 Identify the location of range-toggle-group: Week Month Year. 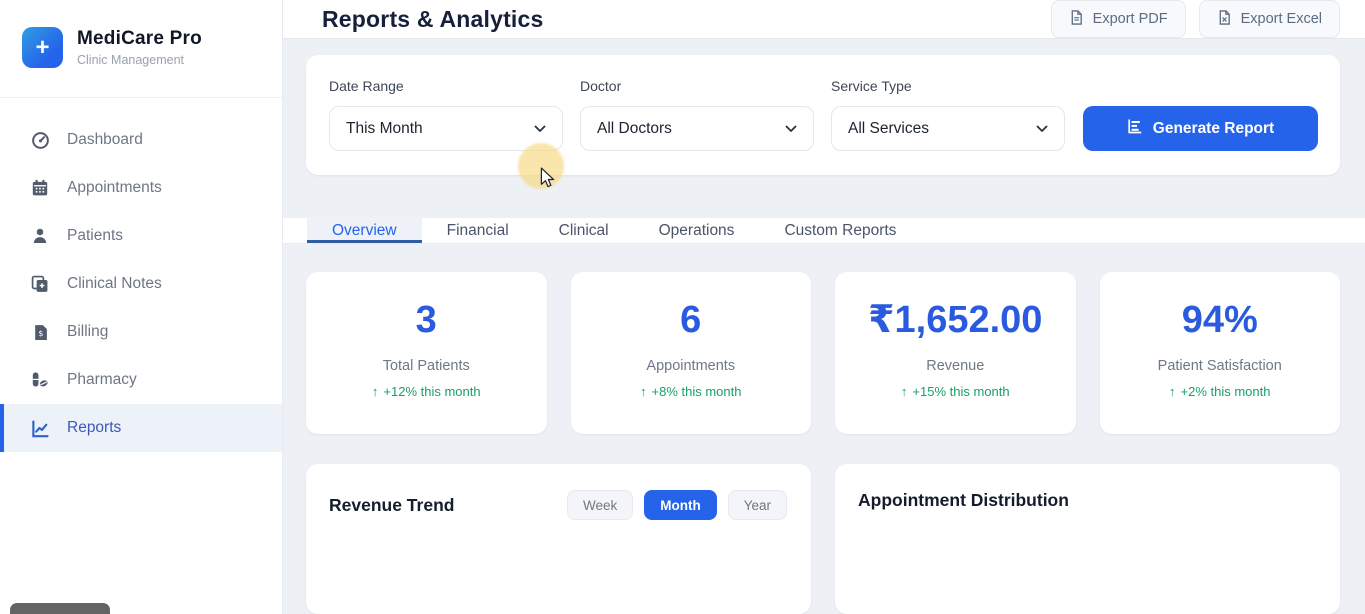
(676, 505).